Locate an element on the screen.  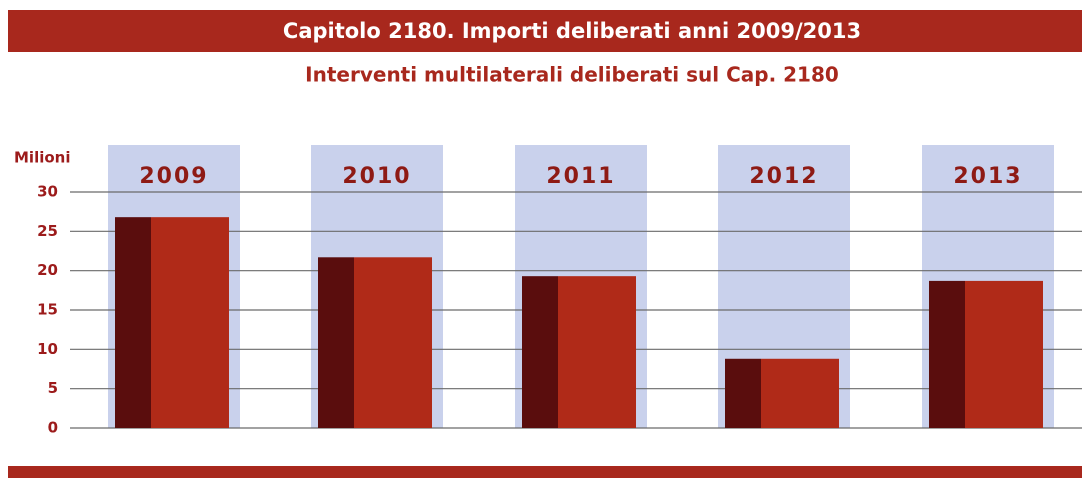
x-tick-label: 2012 is located at coordinates (783, 176).